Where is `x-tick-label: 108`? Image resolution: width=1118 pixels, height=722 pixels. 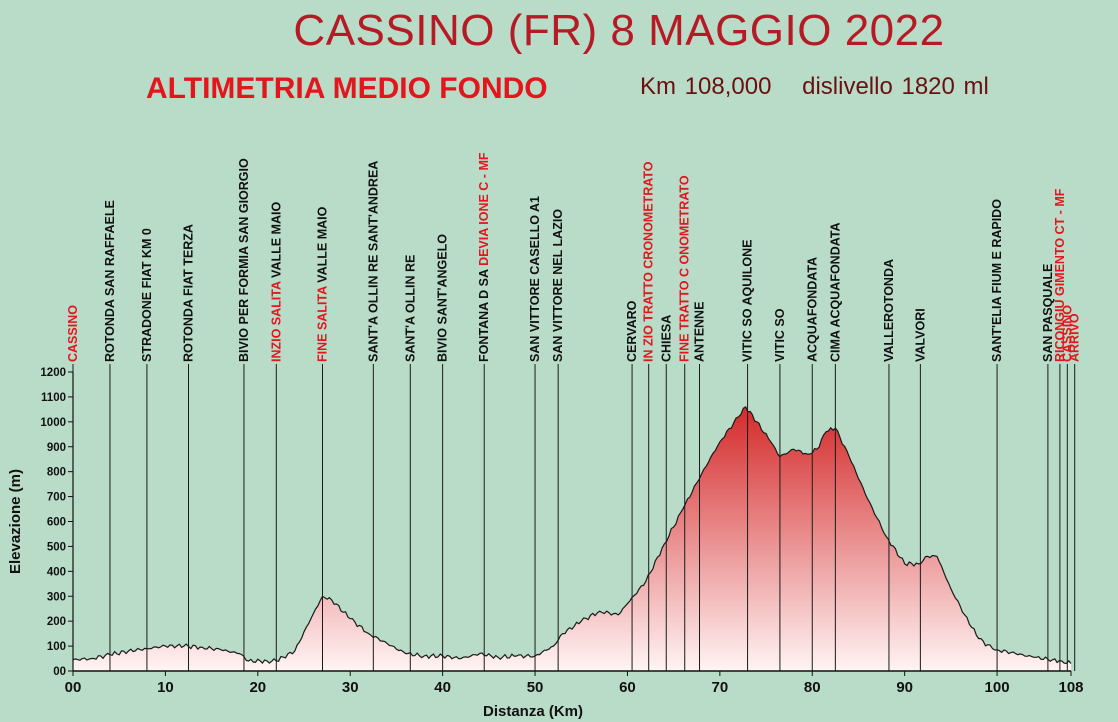
x-tick-label: 108 is located at coordinates (1070, 687).